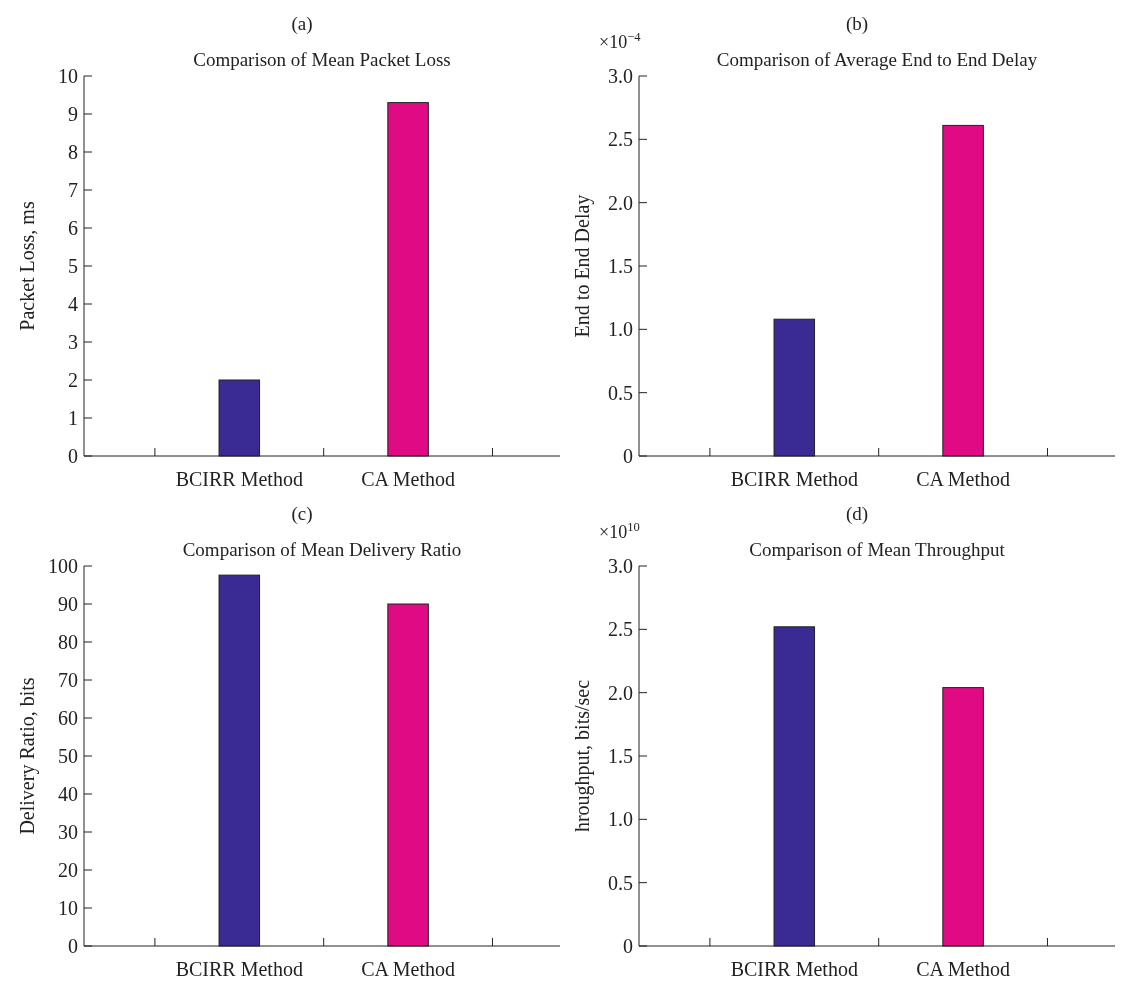  Describe the element at coordinates (27, 756) in the screenshot. I see `y-axis-title: Delivery Ratio, bits` at that location.